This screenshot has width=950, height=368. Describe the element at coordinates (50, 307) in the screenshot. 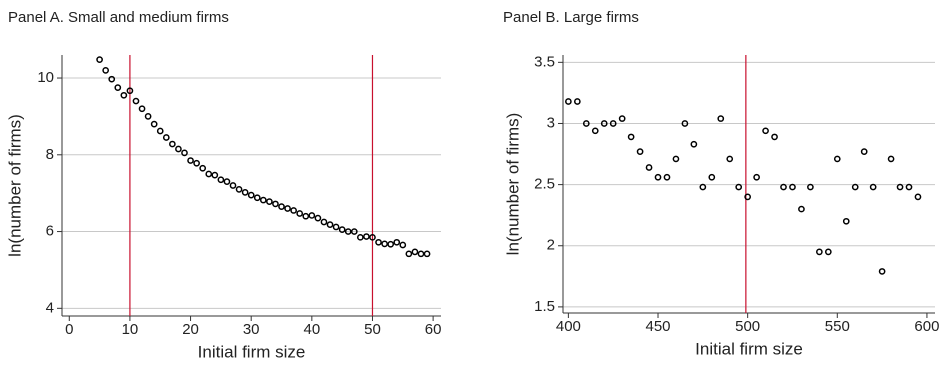

I see `y-tick-label: 4` at that location.